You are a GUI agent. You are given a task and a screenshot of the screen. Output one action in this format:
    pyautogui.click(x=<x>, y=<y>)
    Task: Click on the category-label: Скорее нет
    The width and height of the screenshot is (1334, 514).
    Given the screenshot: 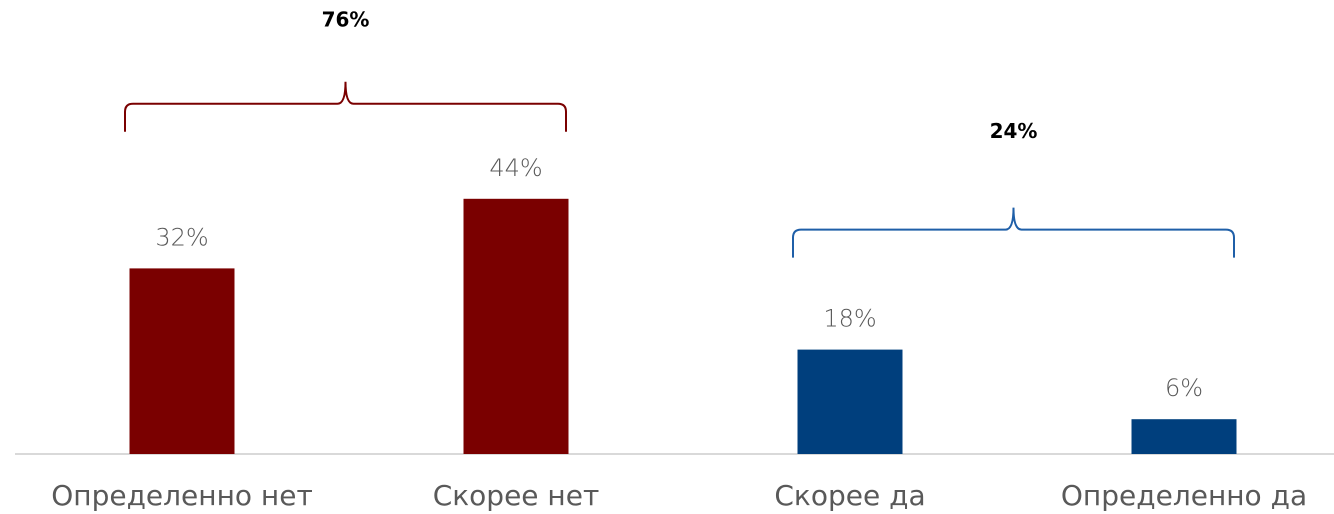 What is the action you would take?
    pyautogui.click(x=516, y=495)
    